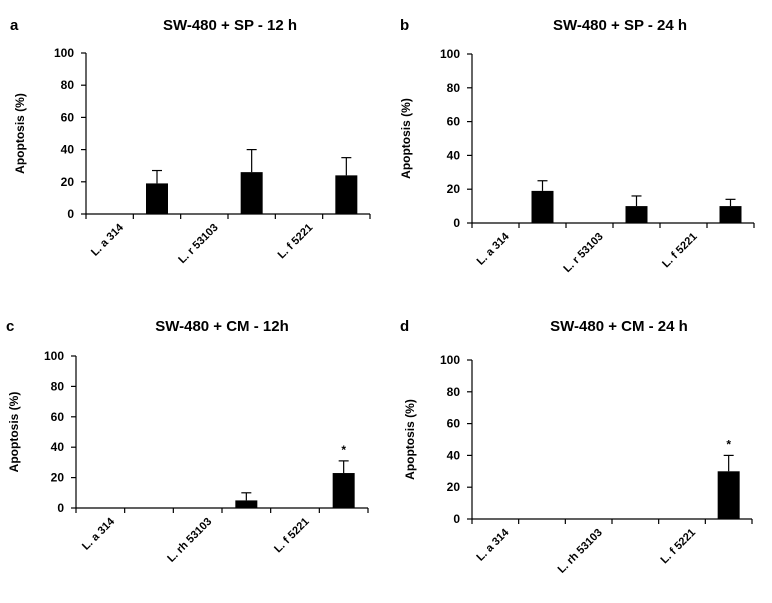  What do you see at coordinates (221, 326) in the screenshot?
I see `chart-title: SW-480 + CM - 12h` at bounding box center [221, 326].